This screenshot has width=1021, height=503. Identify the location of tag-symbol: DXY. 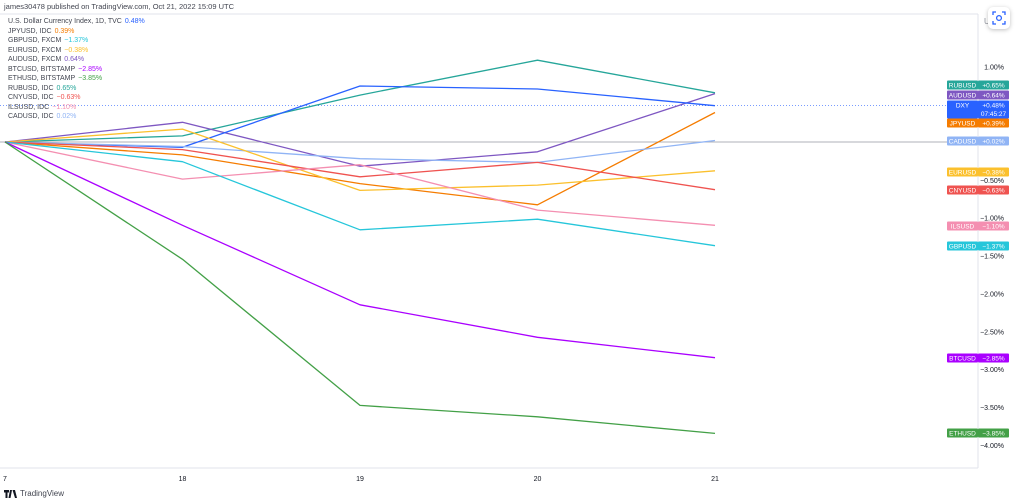
(963, 106).